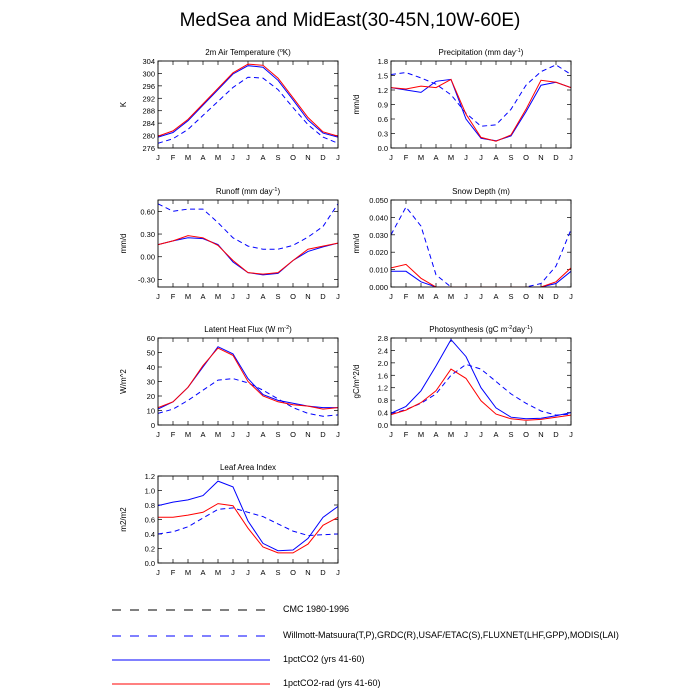 This screenshot has width=700, height=700. What do you see at coordinates (148, 86) in the screenshot?
I see `y-tick-label: 296` at bounding box center [148, 86].